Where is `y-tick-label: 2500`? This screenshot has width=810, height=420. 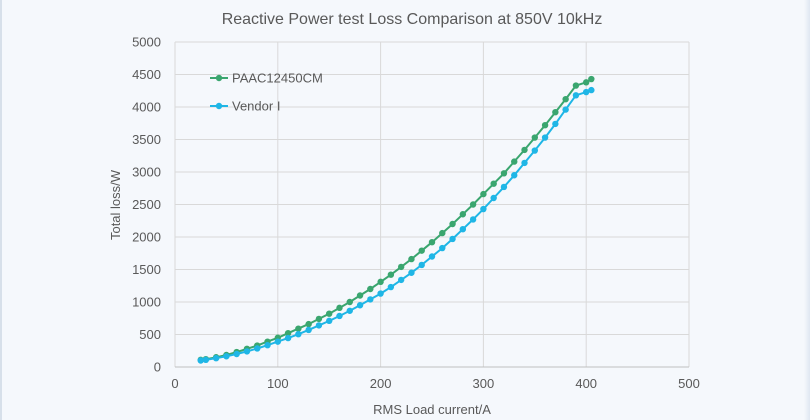 y-tick-label: 2500 is located at coordinates (146, 204).